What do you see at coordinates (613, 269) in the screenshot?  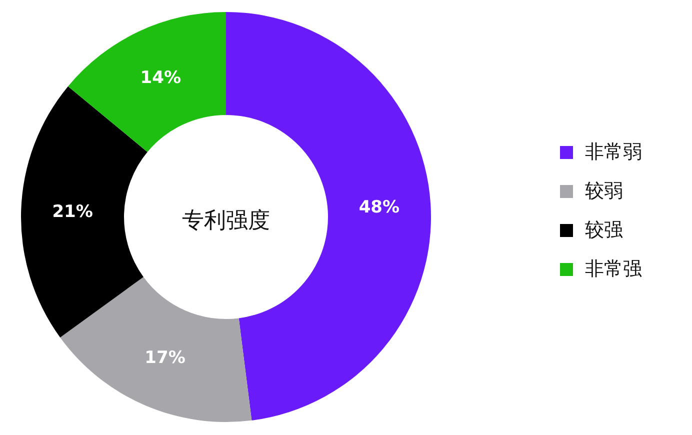 I see `legend-label: 非常强` at bounding box center [613, 269].